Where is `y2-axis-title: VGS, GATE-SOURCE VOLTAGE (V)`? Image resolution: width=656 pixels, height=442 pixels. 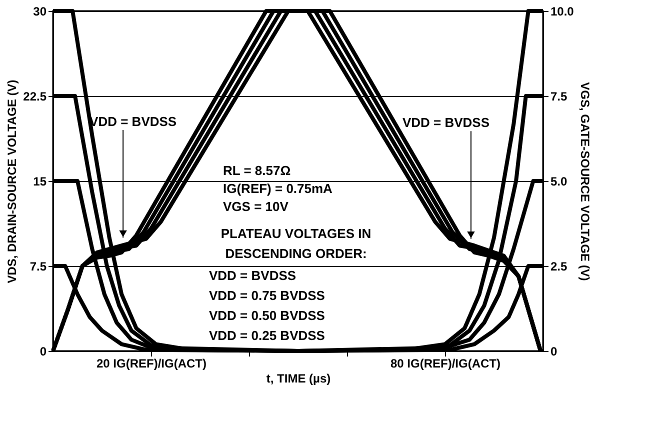 y2-axis-title: VGS, GATE-SOURCE VOLTAGE (V) is located at coordinates (585, 181).